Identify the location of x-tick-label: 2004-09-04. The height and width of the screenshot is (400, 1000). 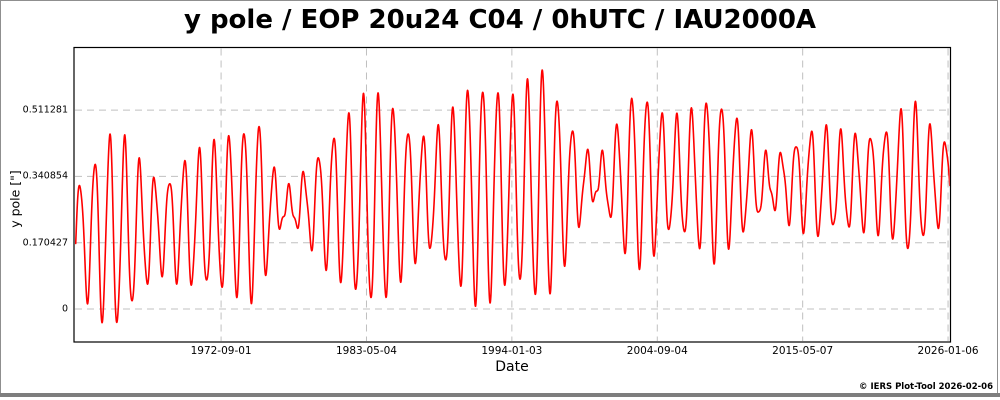
(657, 351).